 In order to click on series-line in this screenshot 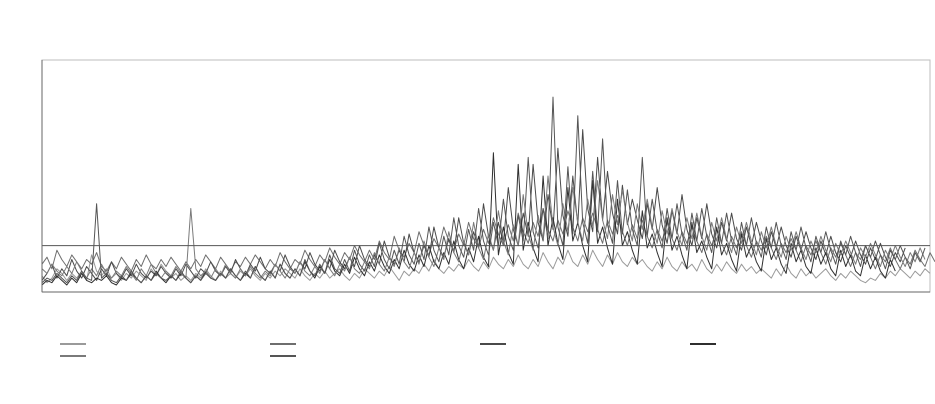, I will do `click(486, 266)`.